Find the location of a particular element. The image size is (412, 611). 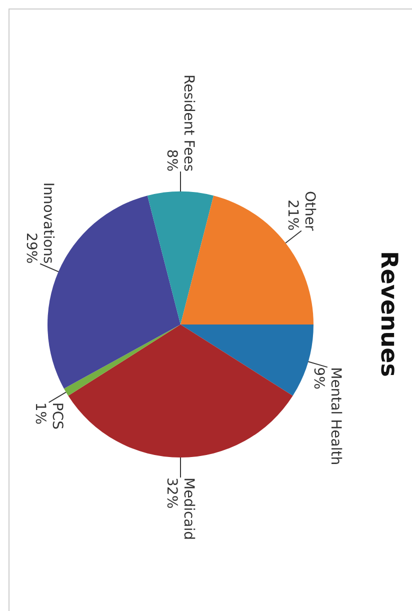

slice-label: Innovations is located at coordinates (48, 223).